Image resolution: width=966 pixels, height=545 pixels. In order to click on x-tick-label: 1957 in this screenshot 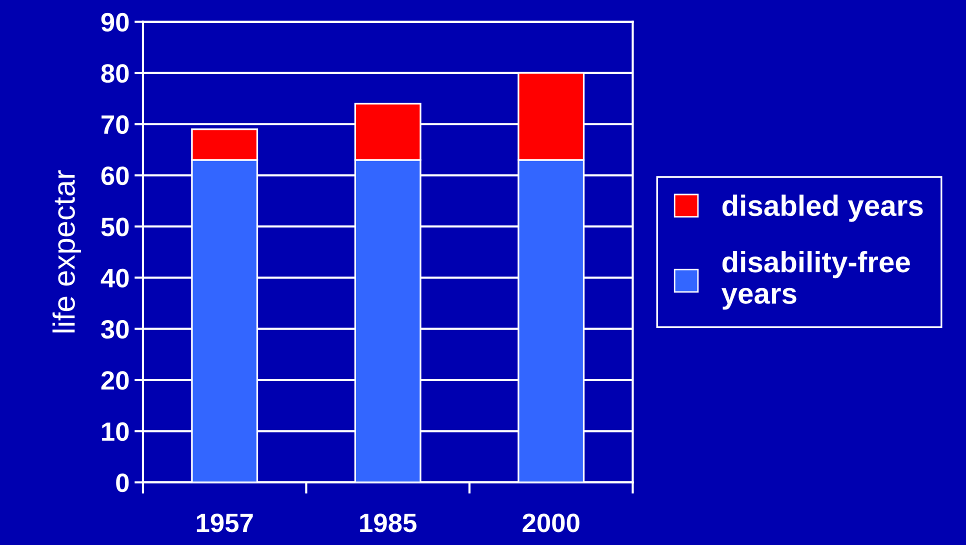, I will do `click(224, 523)`.